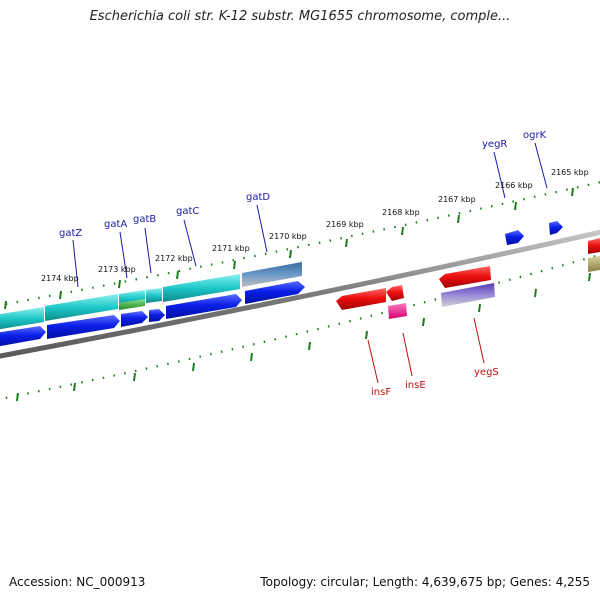 This screenshot has height=600, width=600. Describe the element at coordinates (514, 237) in the screenshot. I see `gene-yegR-arrow` at that location.